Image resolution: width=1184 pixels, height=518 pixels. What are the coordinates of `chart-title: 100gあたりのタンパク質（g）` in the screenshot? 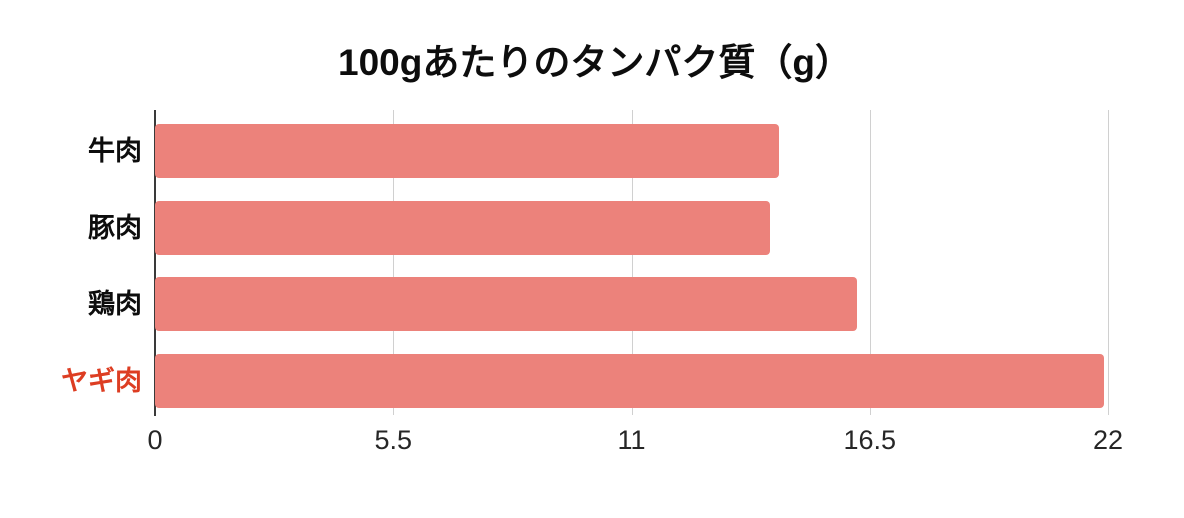 It's located at (592, 63).